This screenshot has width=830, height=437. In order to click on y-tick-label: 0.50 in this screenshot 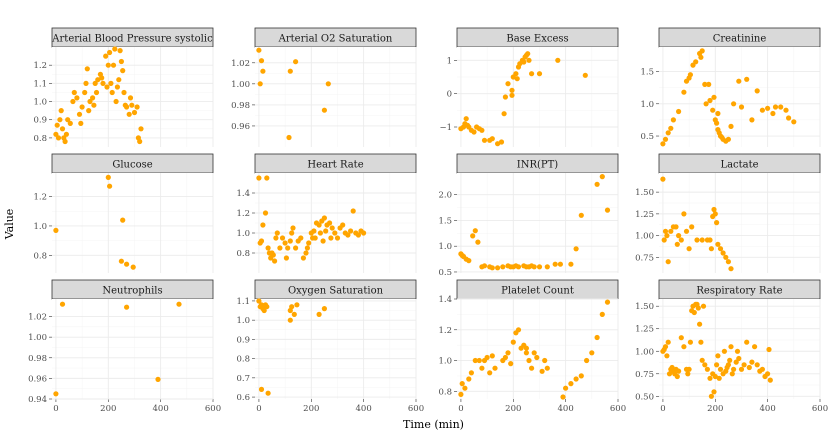, I will do `click(644, 397)`.